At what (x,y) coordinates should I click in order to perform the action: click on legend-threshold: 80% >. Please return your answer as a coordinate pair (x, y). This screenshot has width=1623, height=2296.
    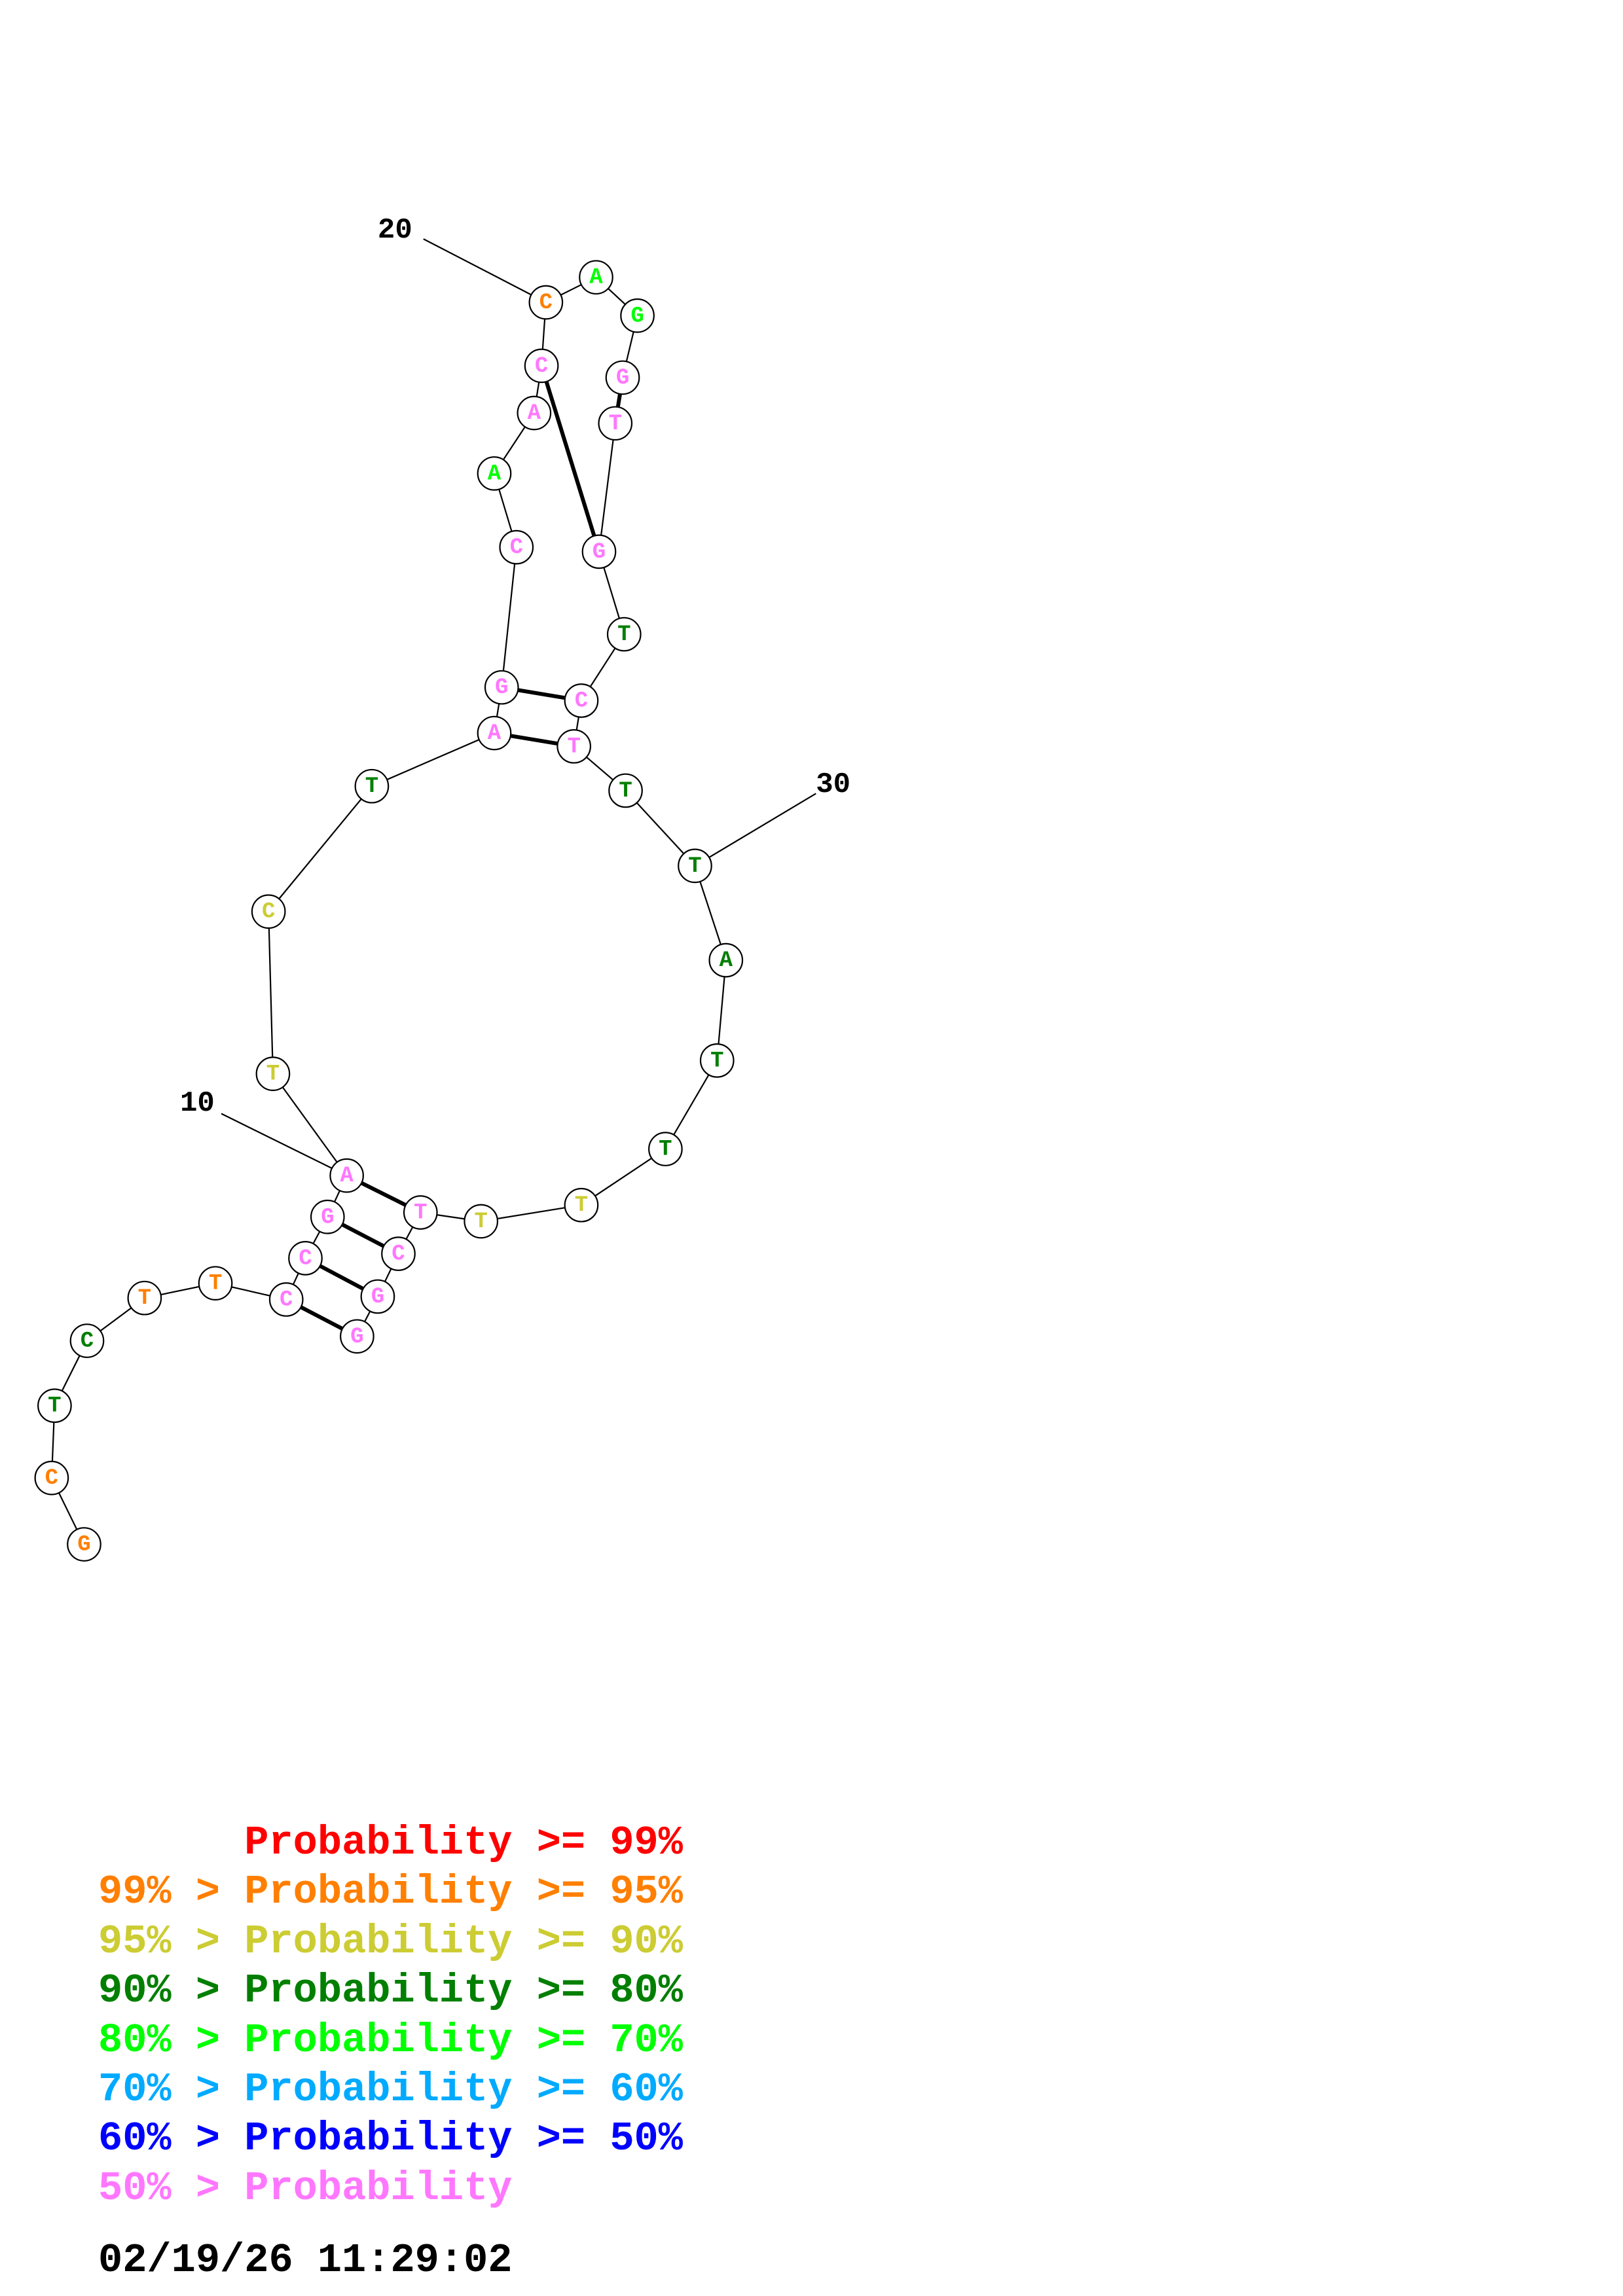
    Looking at the image, I should click on (171, 2040).